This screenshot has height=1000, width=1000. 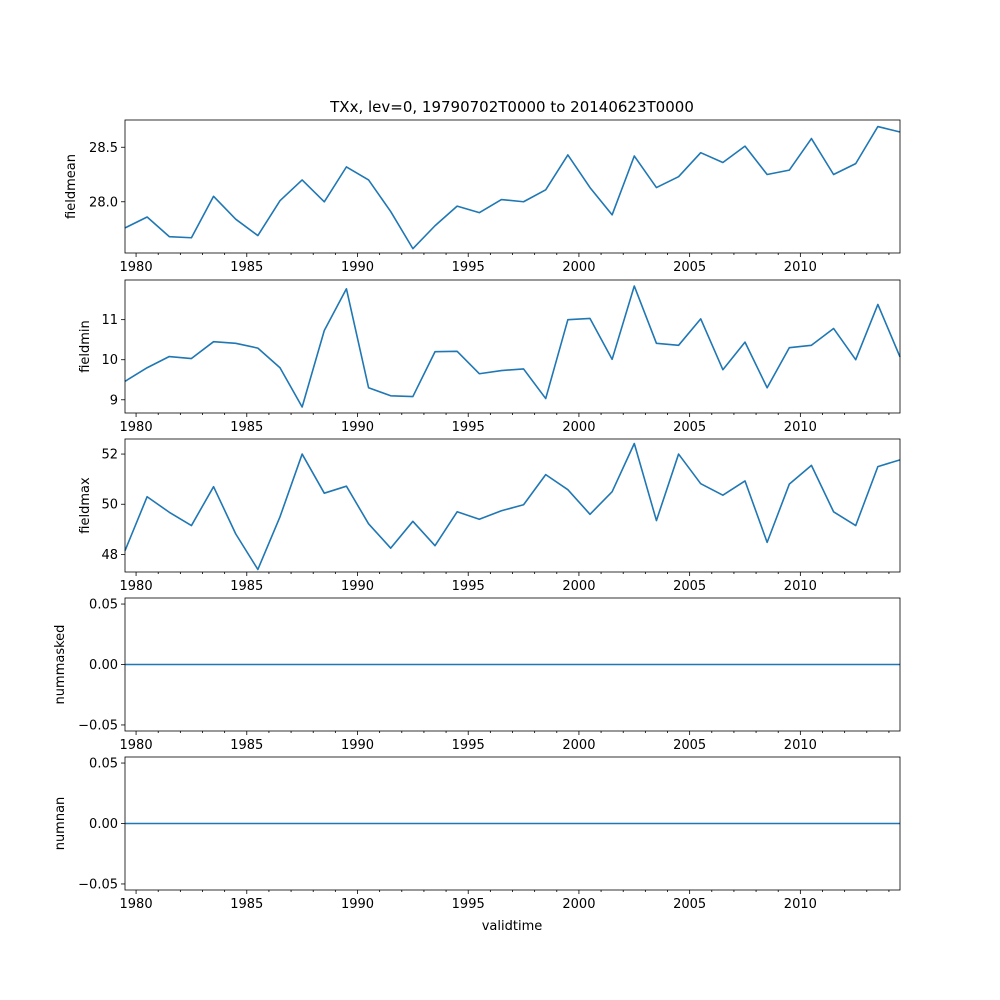 I want to click on y-axis-label: fieldmin, so click(x=85, y=346).